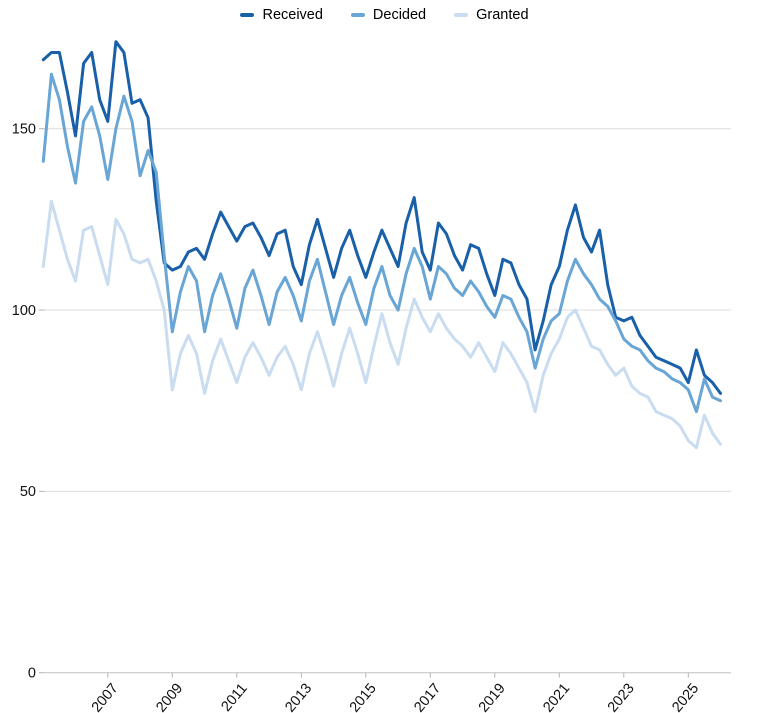 This screenshot has width=769, height=713. What do you see at coordinates (24, 129) in the screenshot?
I see `y-tick-label: 150` at bounding box center [24, 129].